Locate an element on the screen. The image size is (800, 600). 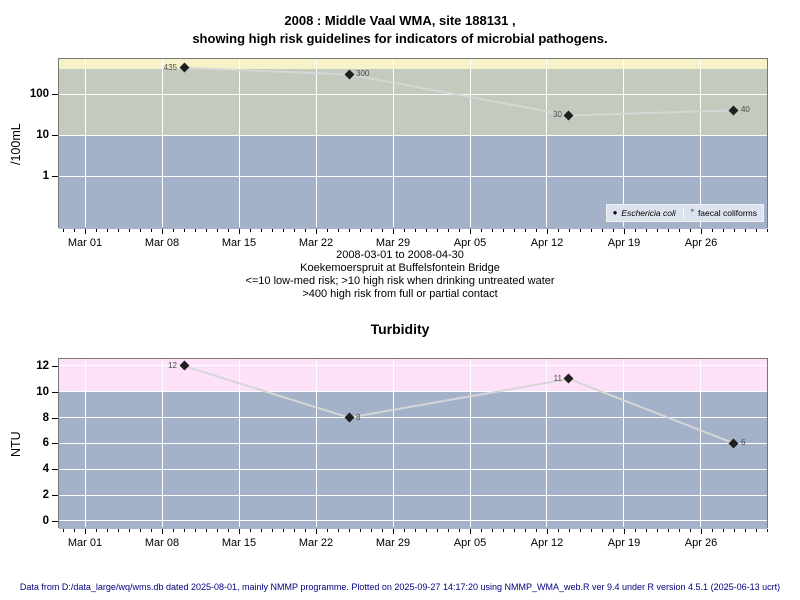
data-point-value-label: 8 is located at coordinates (358, 417).